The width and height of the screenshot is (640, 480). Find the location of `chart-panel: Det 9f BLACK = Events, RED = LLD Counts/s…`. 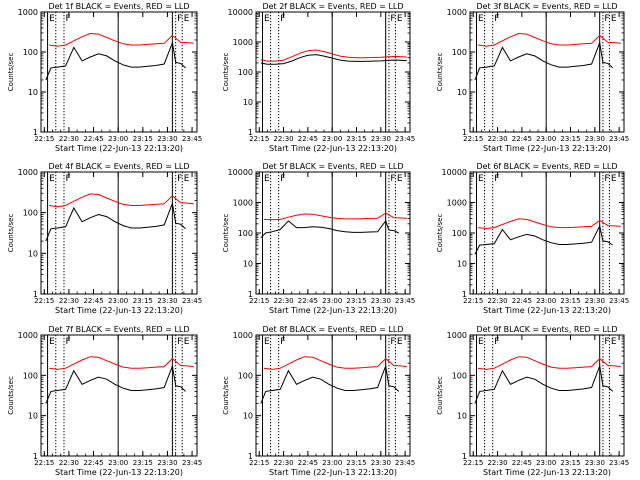

chart-panel: Det 9f BLACK = Events, RED = LLD Counts/s… is located at coordinates (532, 401).